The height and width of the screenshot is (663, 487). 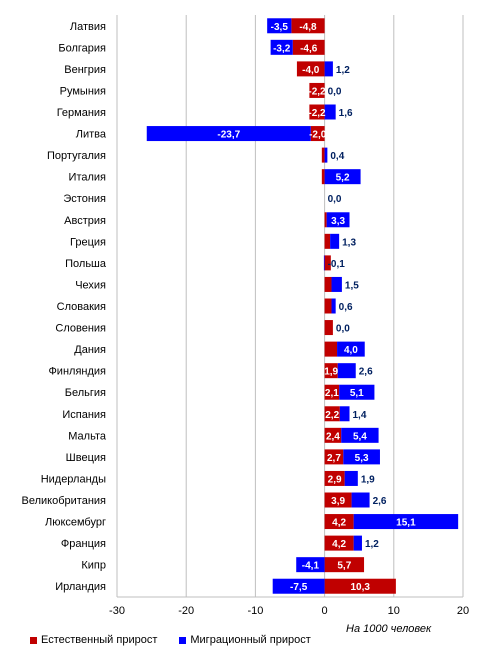 What do you see at coordinates (360, 436) in the screenshot?
I see `data-label-migration: 5,4` at bounding box center [360, 436].